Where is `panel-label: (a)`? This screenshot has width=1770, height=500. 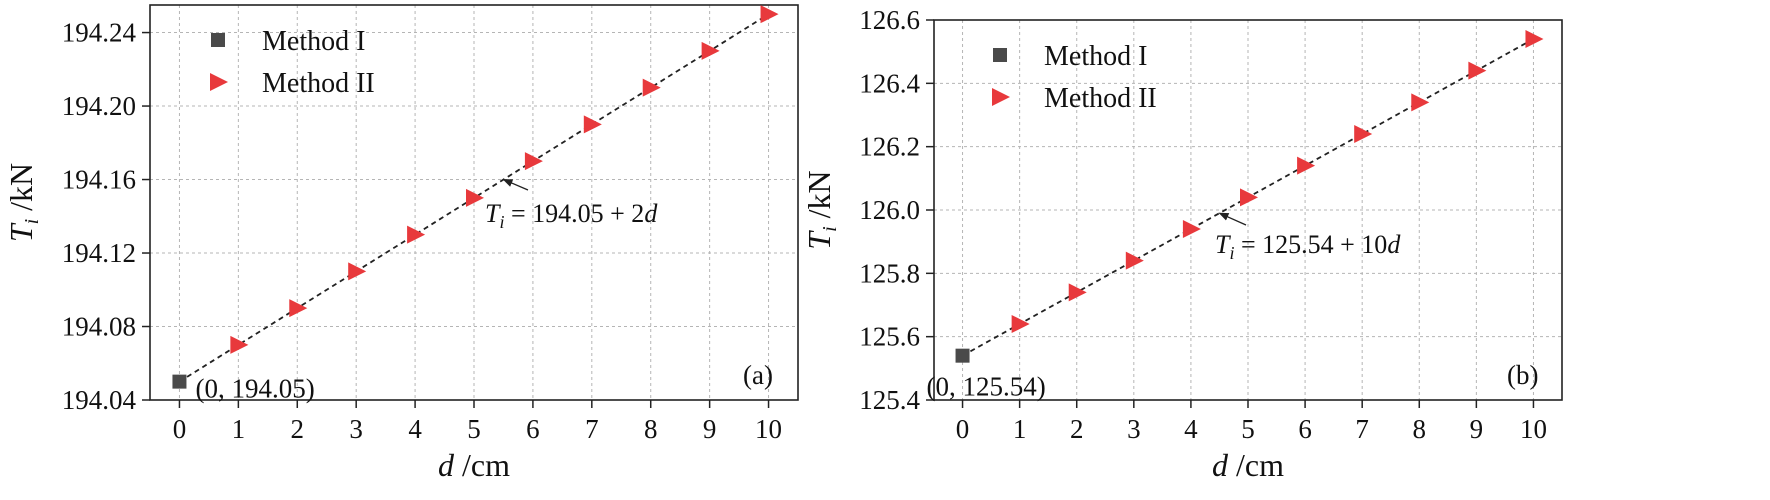
panel-label: (a) is located at coordinates (758, 375).